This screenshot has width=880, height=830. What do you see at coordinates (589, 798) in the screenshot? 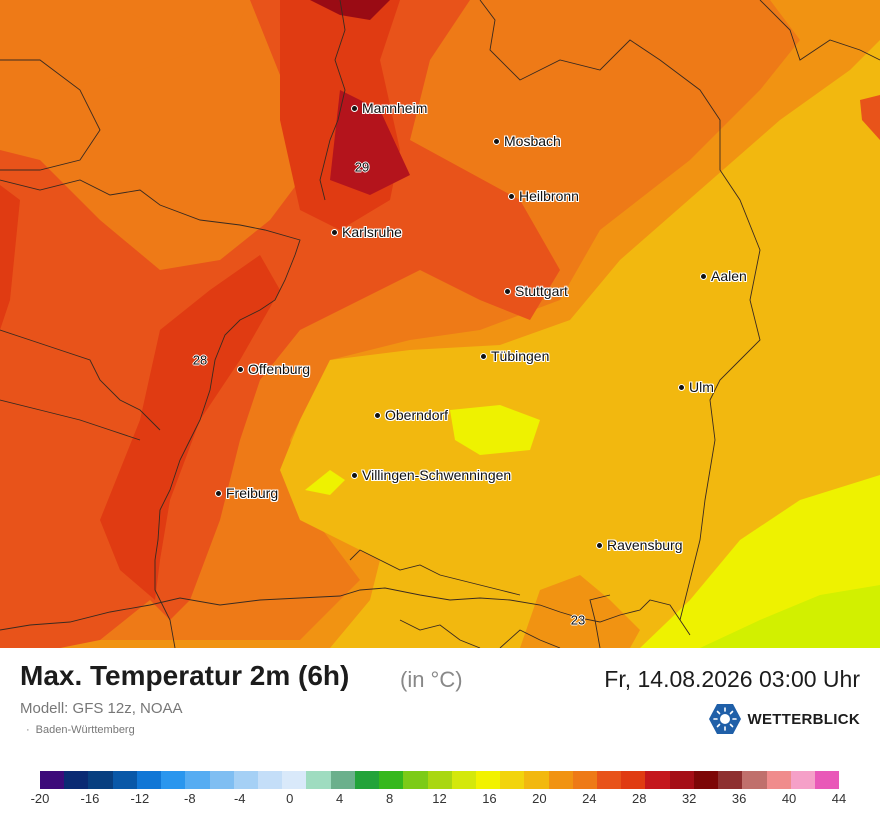
I see `legend-tick-label: 24` at bounding box center [589, 798].